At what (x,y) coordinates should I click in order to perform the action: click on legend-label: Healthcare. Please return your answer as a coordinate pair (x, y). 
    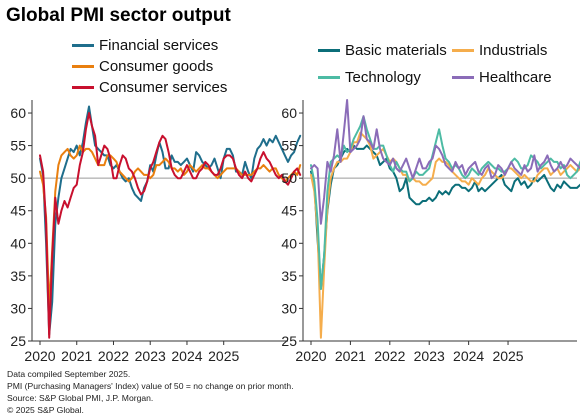
    Looking at the image, I should click on (515, 77).